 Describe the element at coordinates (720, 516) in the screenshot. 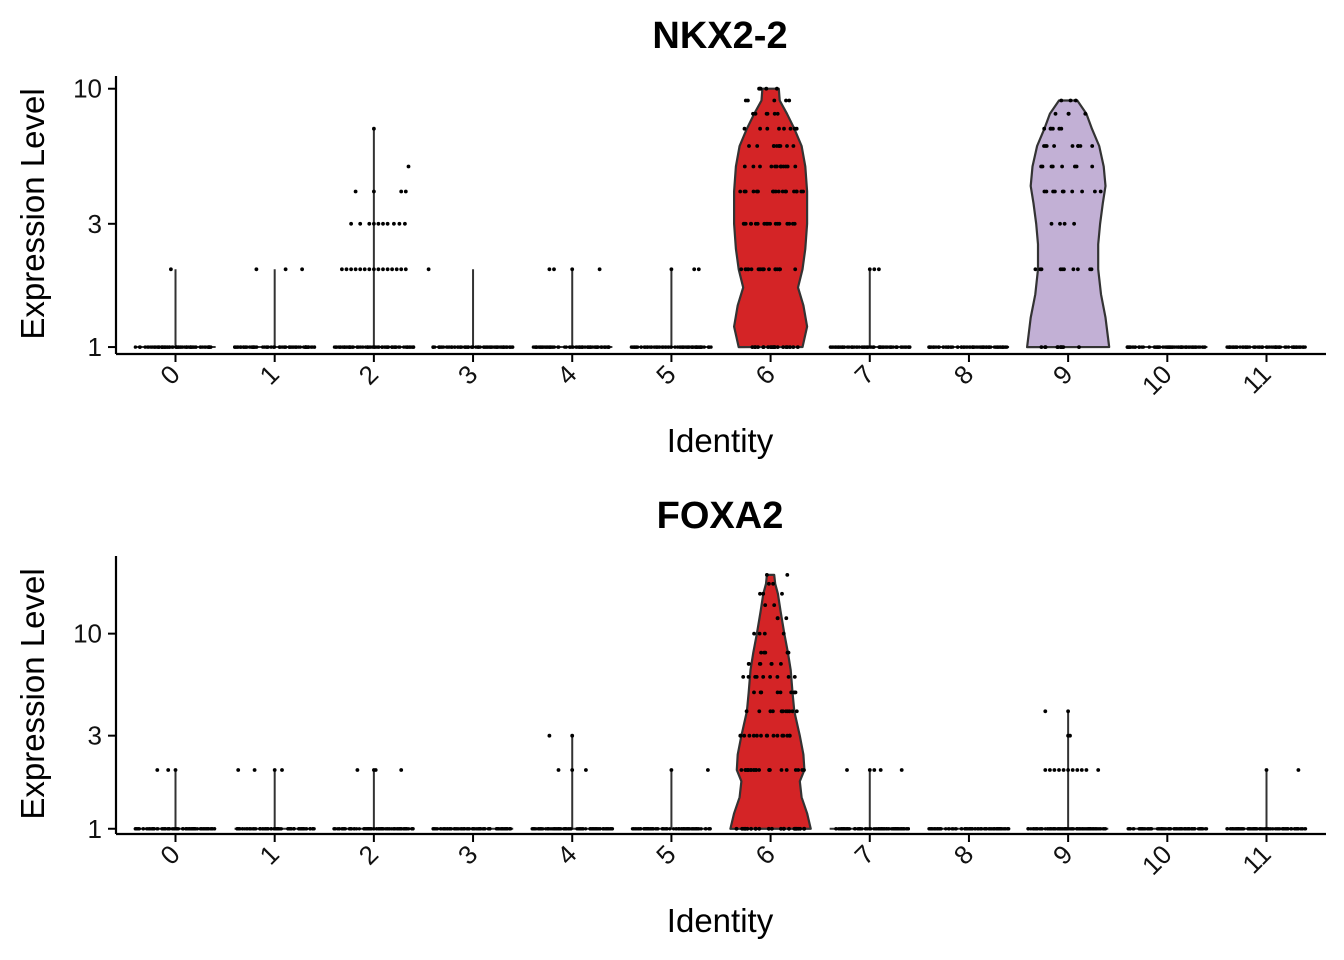

I see `chart-title: FOXA2` at that location.